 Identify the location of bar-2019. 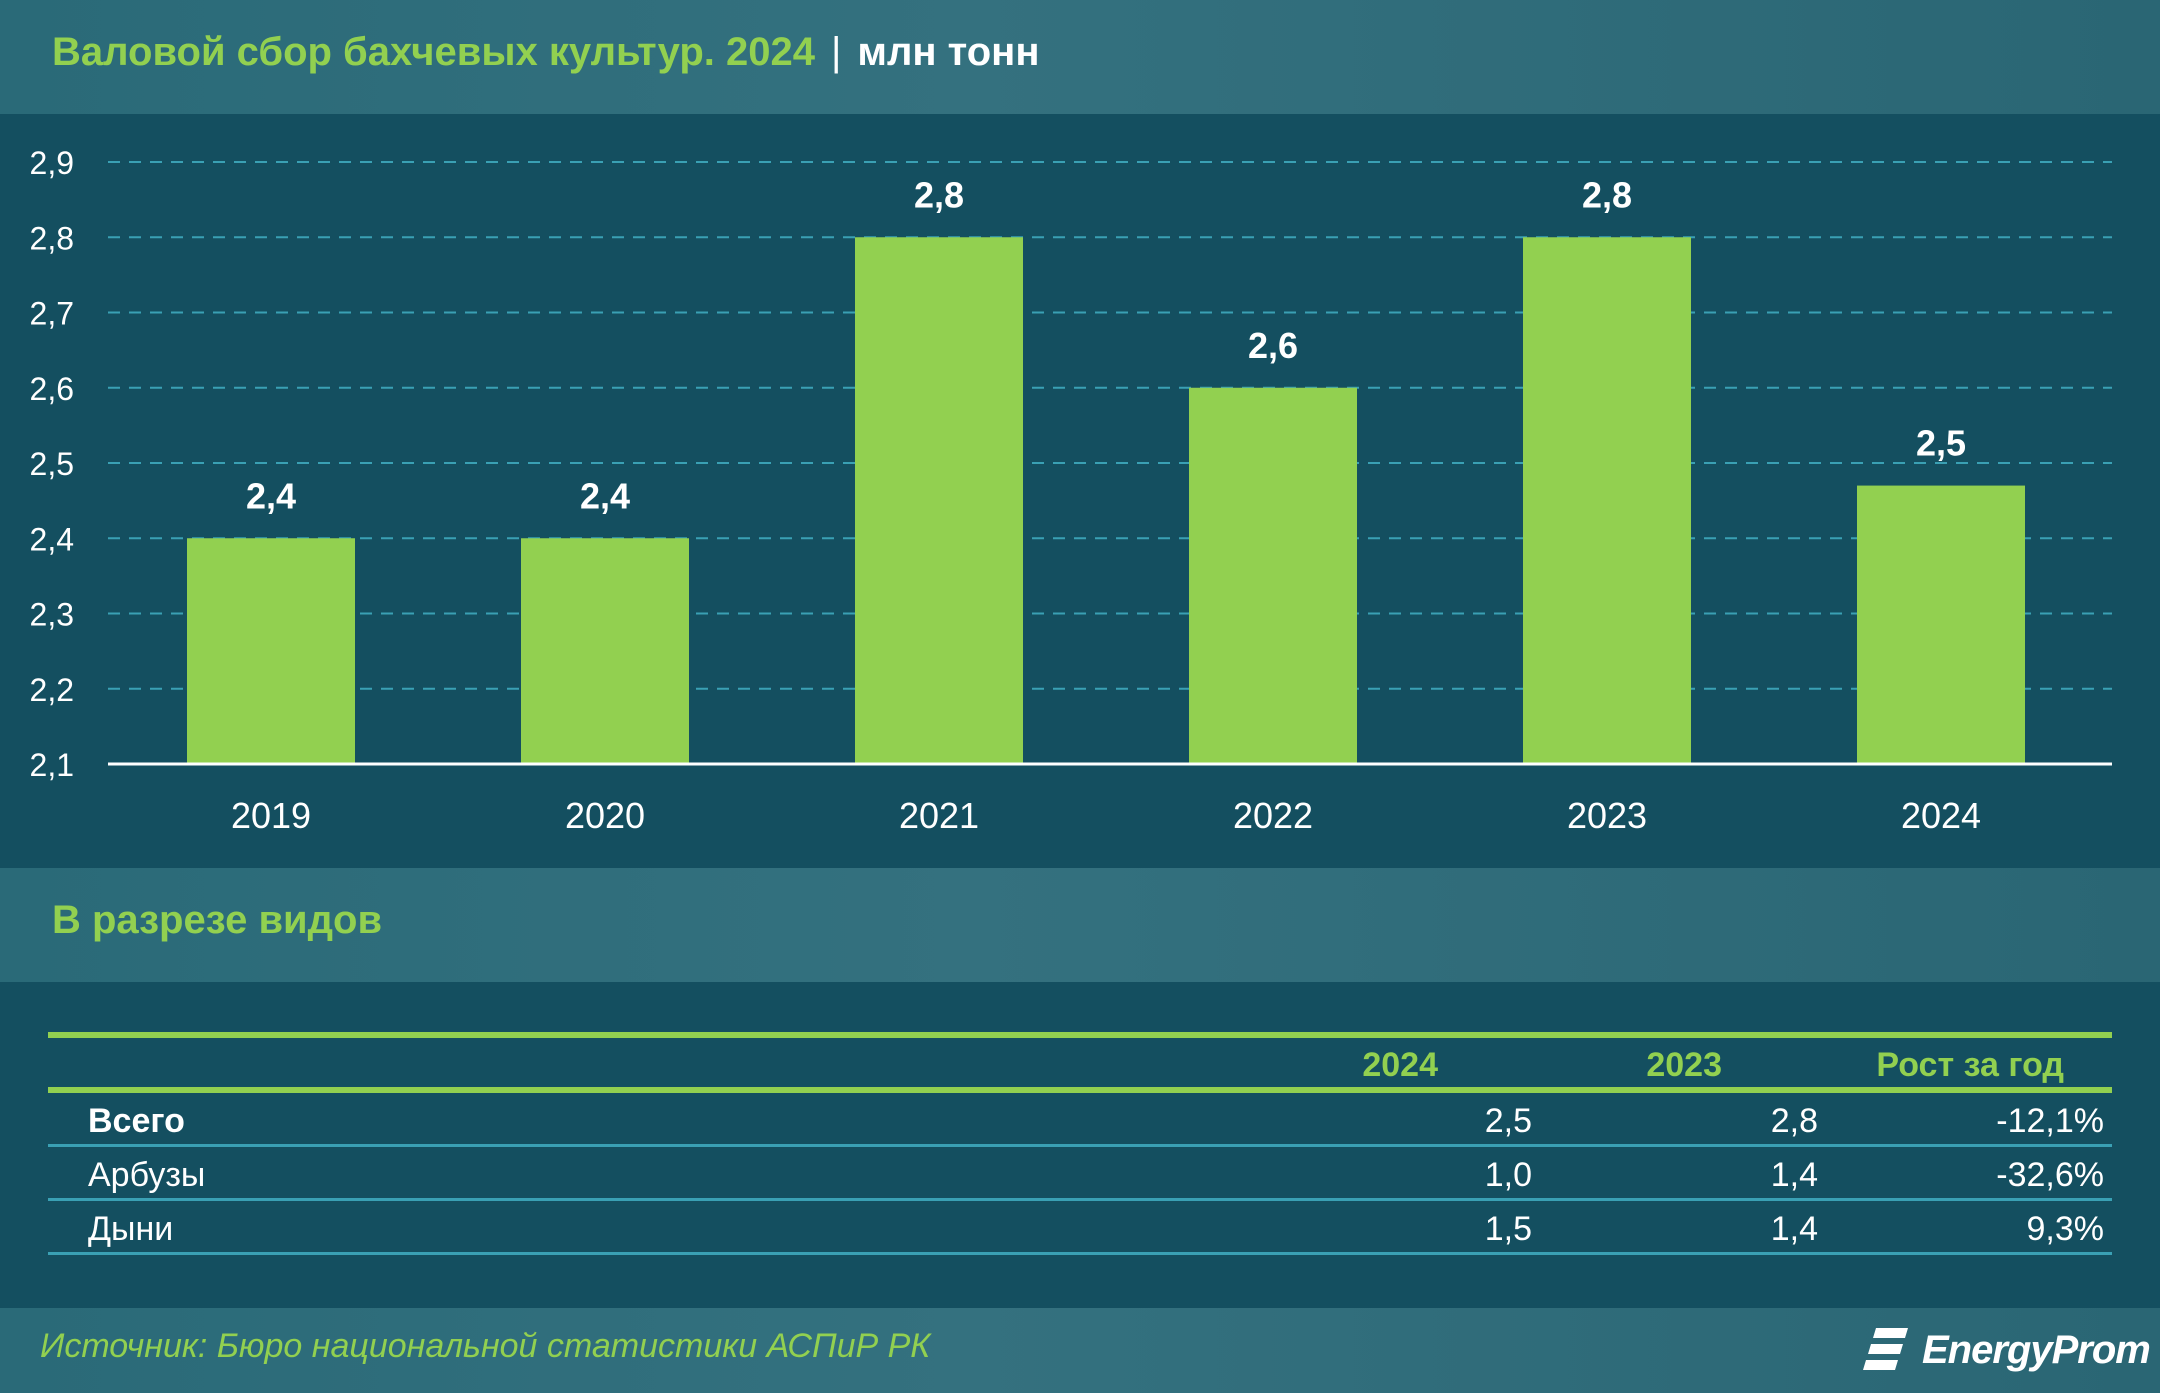
(271, 651).